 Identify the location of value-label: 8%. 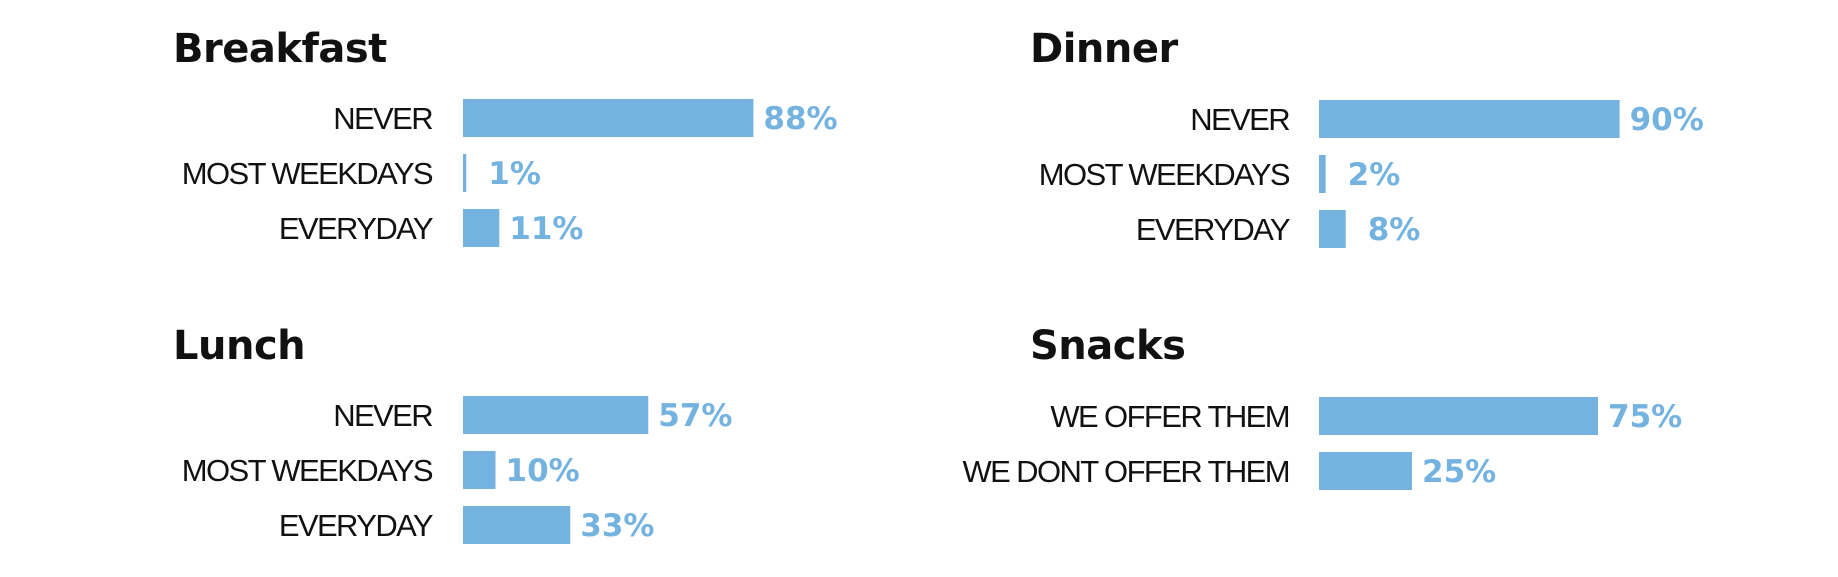
(1394, 230).